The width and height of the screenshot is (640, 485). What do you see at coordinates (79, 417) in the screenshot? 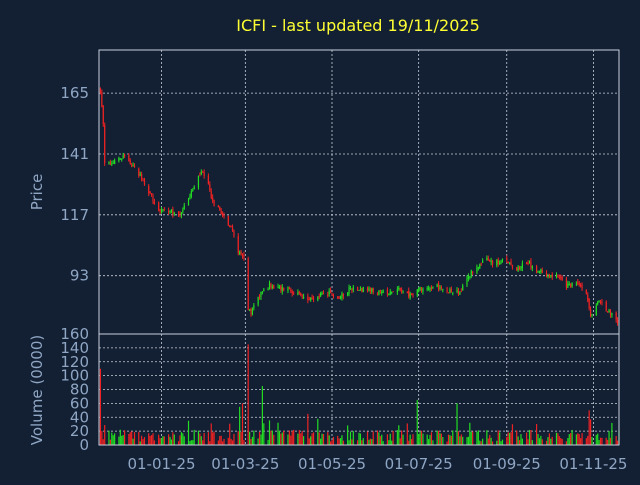
I see `volume-tick-label: 40` at bounding box center [79, 417].